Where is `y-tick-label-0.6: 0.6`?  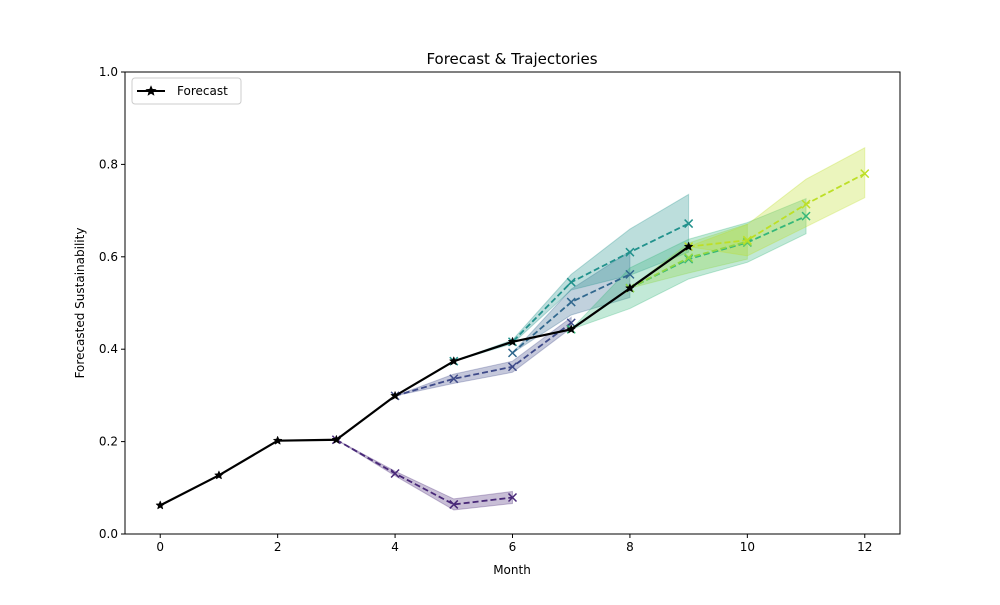
y-tick-label-0.6: 0.6 is located at coordinates (108, 257).